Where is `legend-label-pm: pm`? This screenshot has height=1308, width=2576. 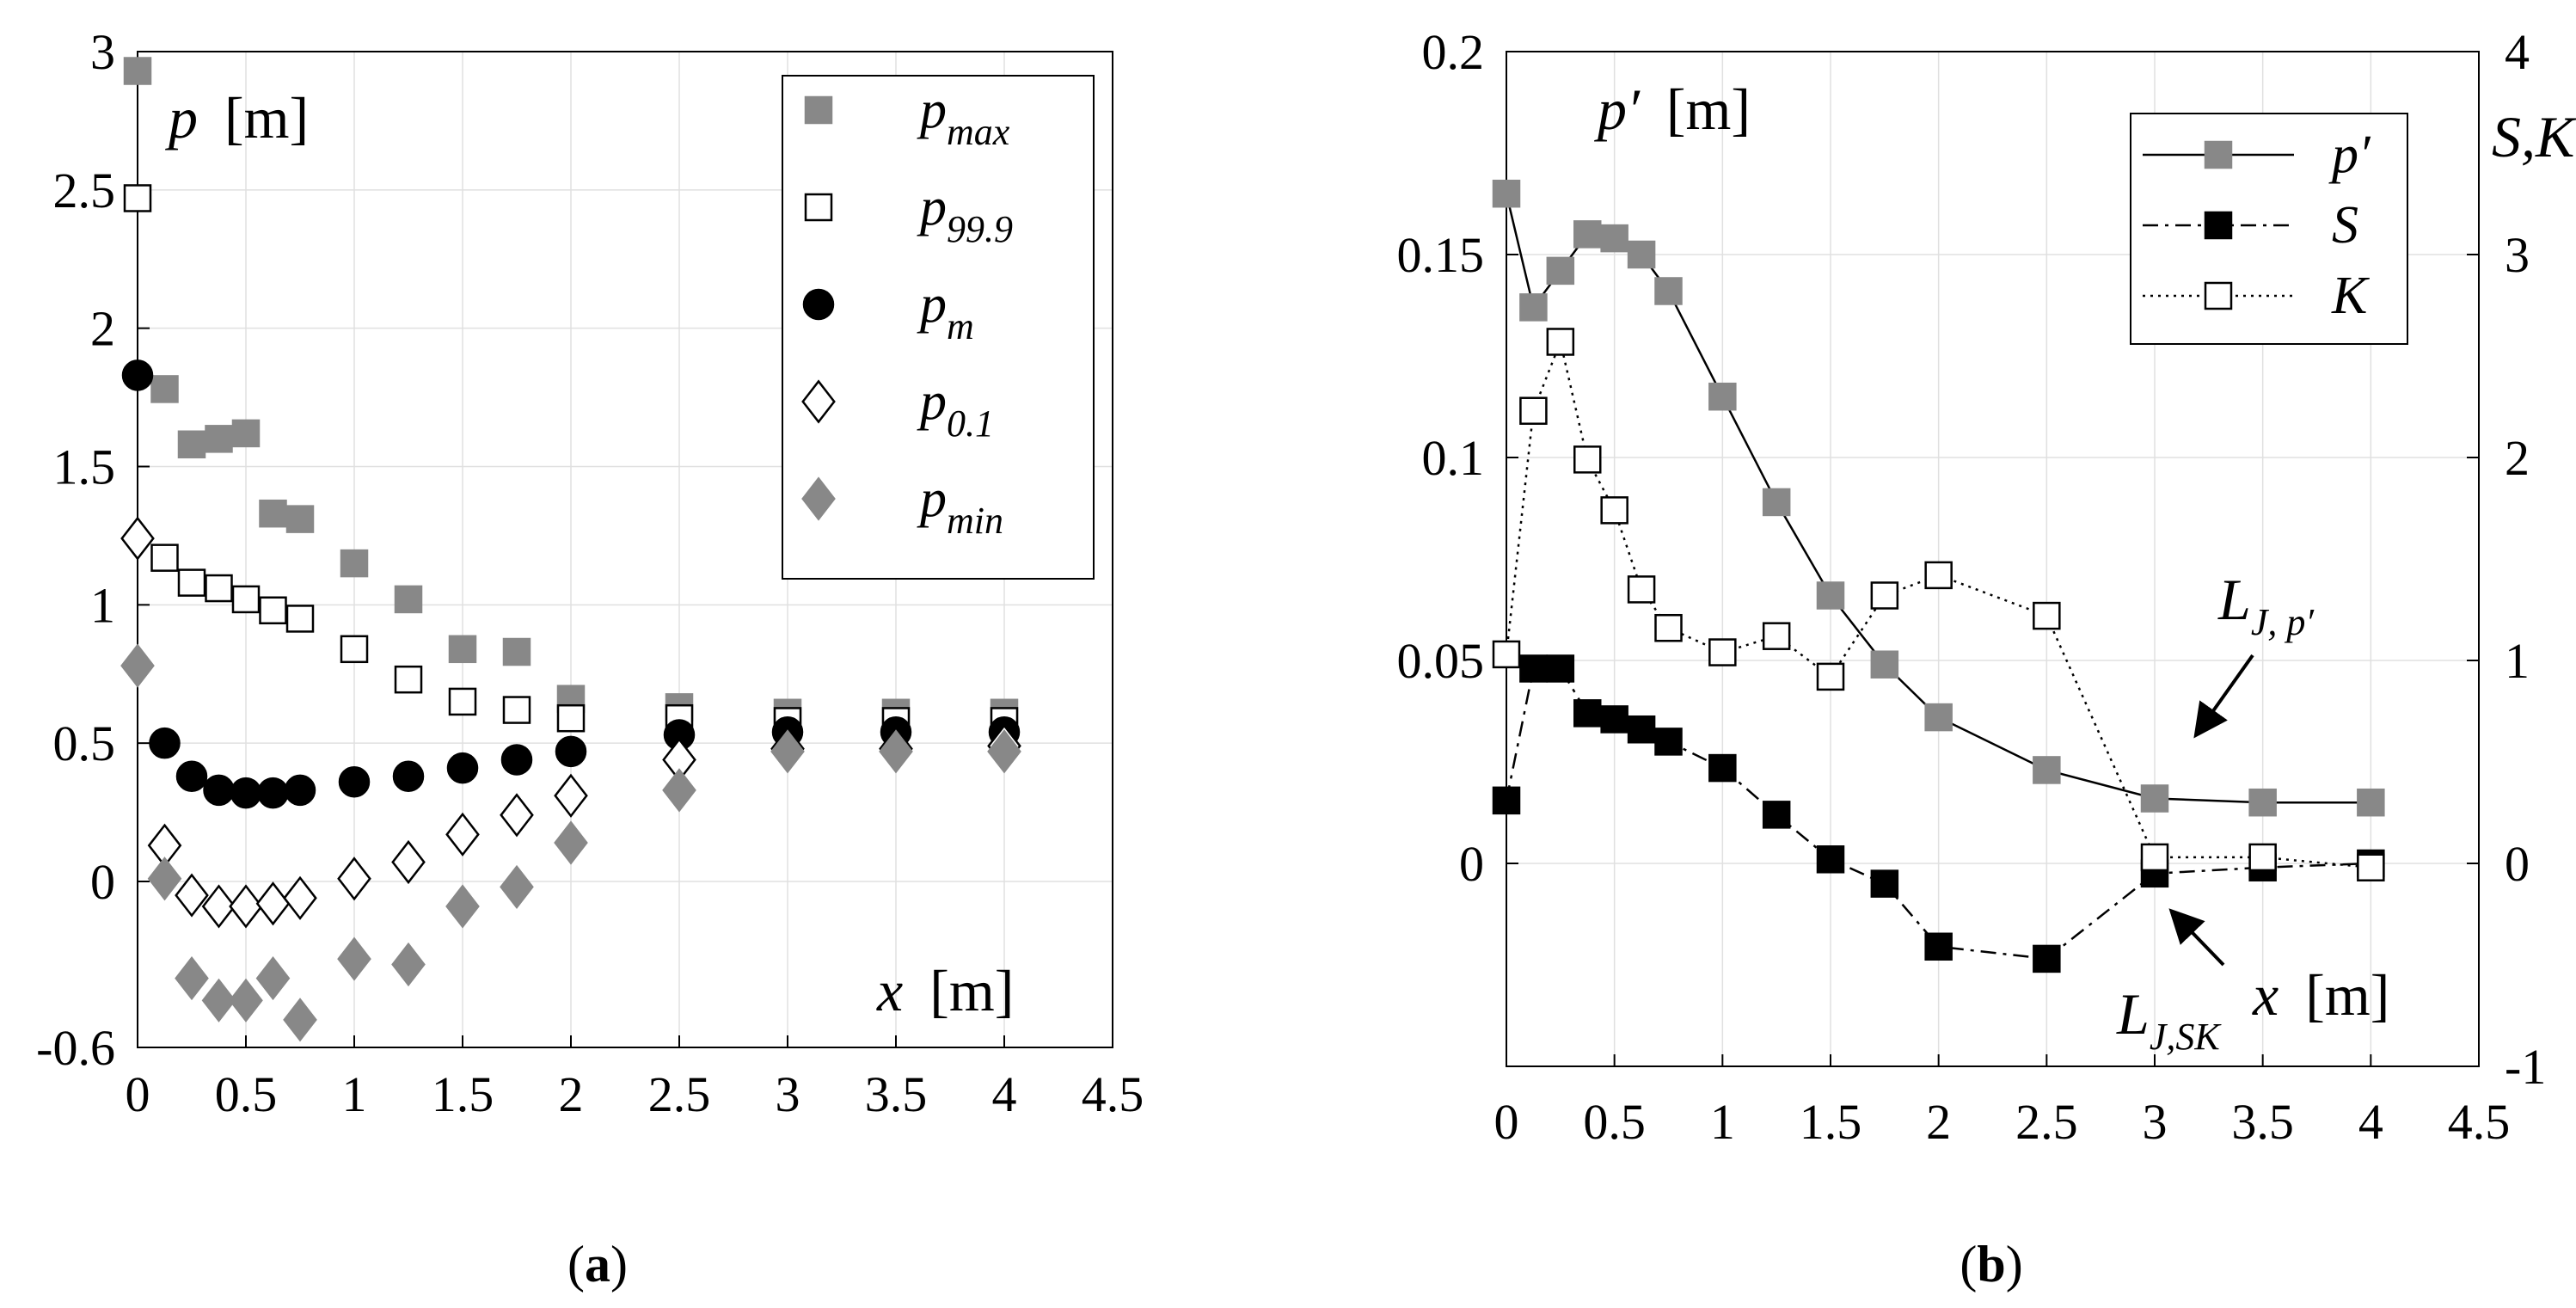
legend-label-pm: pm is located at coordinates (945, 311).